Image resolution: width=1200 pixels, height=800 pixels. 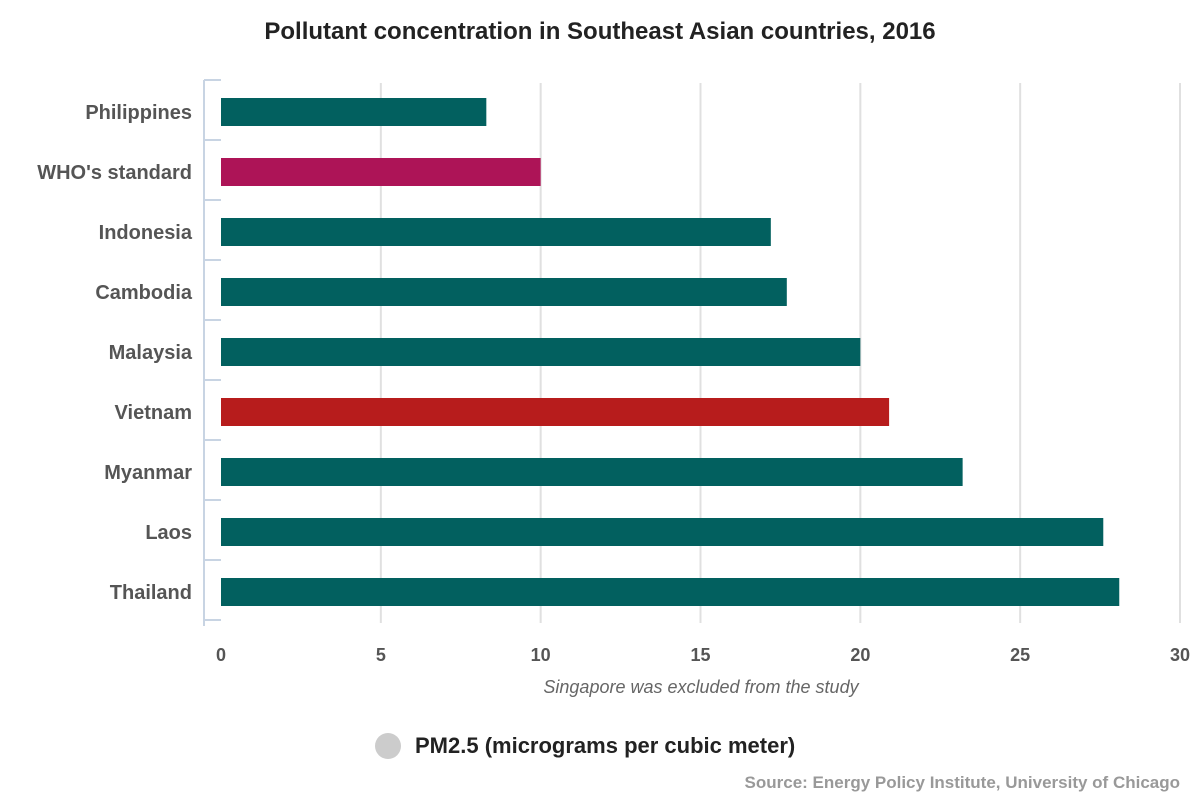 What do you see at coordinates (146, 233) in the screenshot?
I see `y-tick-label: Indonesia` at bounding box center [146, 233].